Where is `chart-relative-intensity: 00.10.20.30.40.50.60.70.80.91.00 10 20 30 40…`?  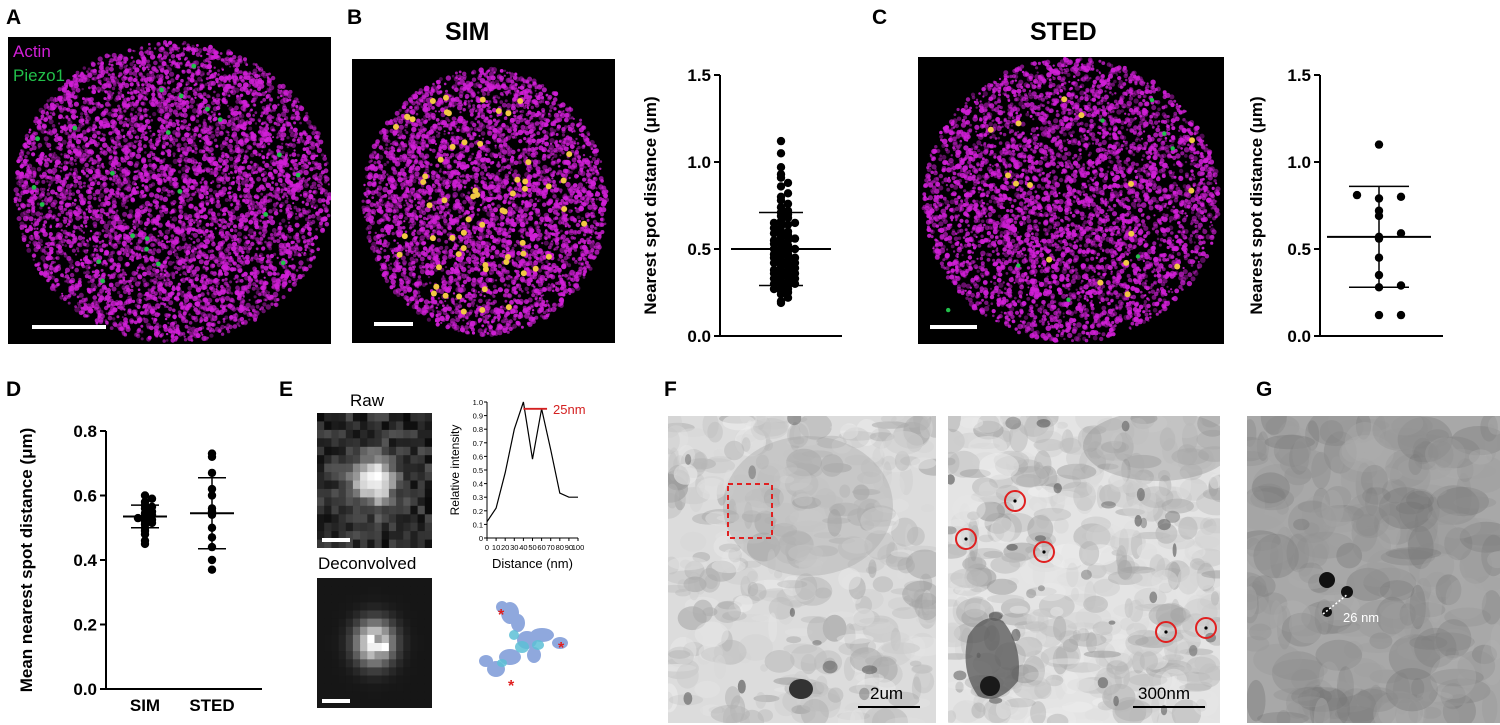
chart-relative-intensity: 00.10.20.30.40.50.60.70.80.91.00 10 20 30 40… is located at coordinates (517, 484).